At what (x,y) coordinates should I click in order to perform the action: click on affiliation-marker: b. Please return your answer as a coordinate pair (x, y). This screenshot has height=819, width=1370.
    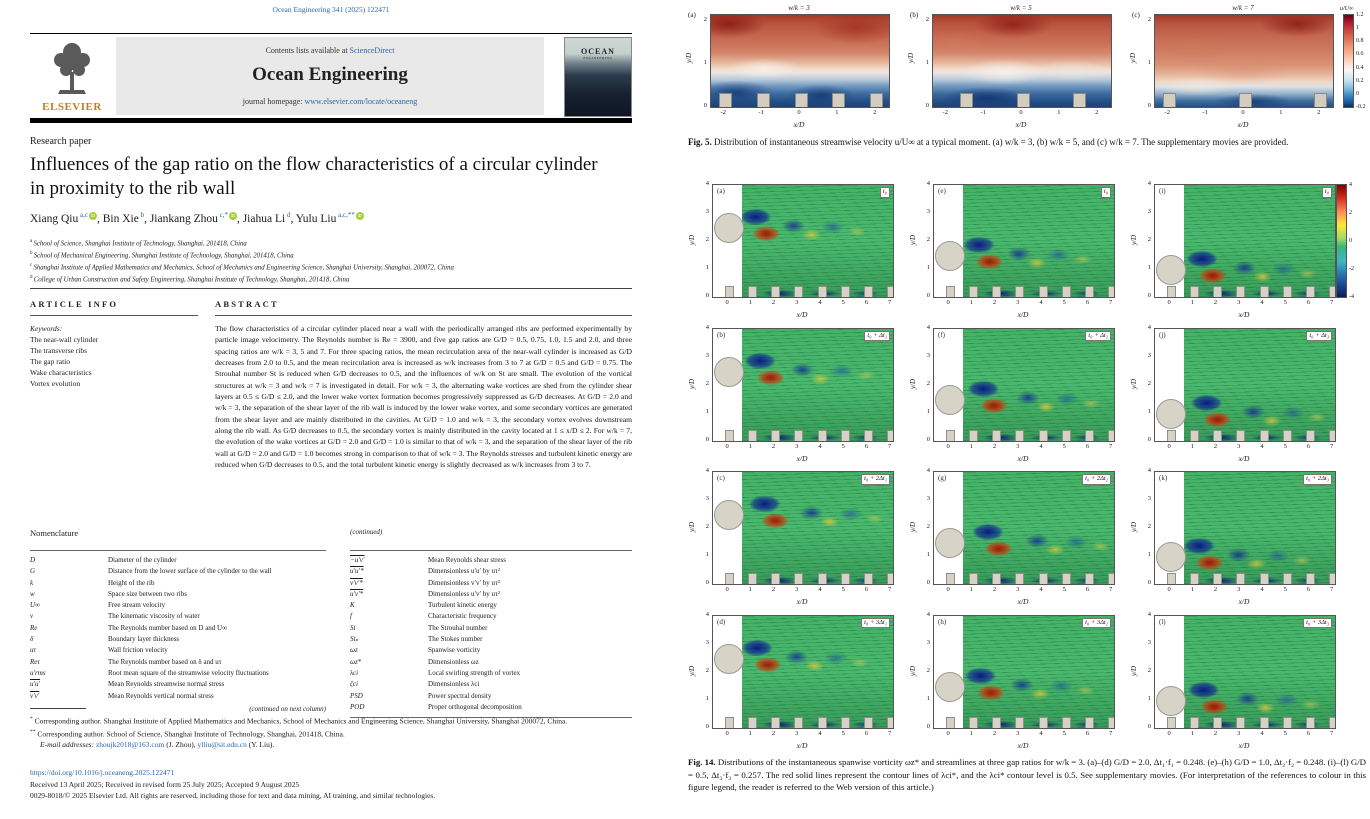
    Looking at the image, I should click on (32, 253).